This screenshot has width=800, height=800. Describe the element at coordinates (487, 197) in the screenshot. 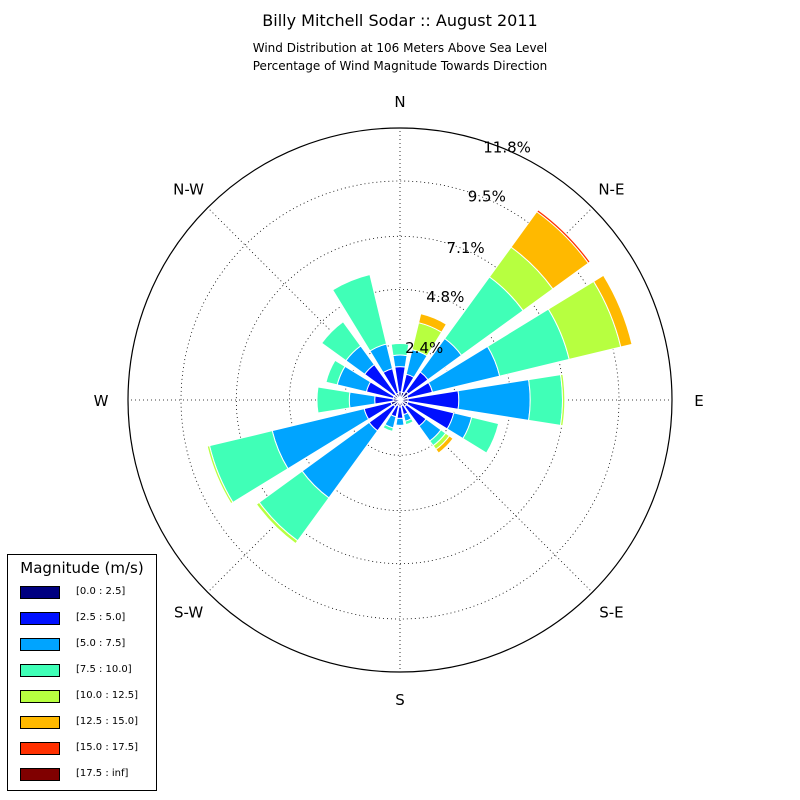

I see `radial-tick-label: 9.5%` at that location.